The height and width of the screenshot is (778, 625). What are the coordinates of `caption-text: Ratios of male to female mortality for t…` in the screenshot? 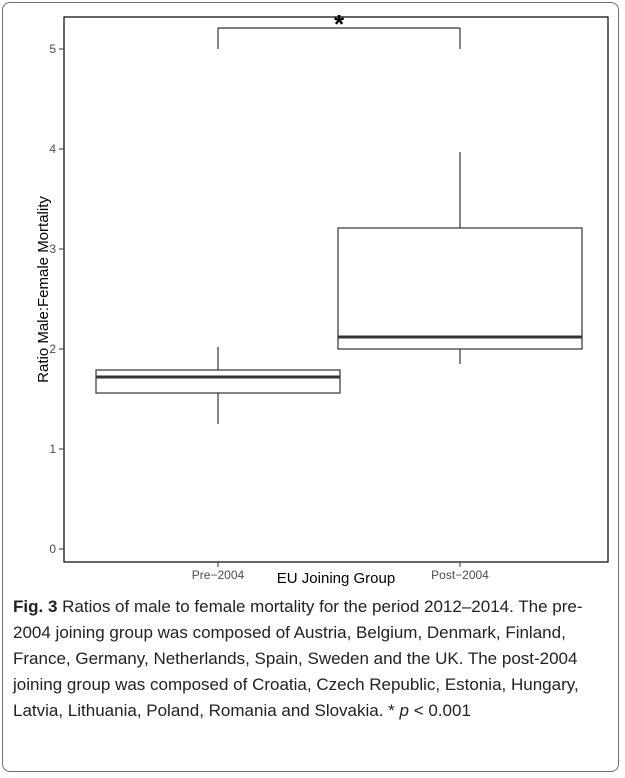 It's located at (298, 658).